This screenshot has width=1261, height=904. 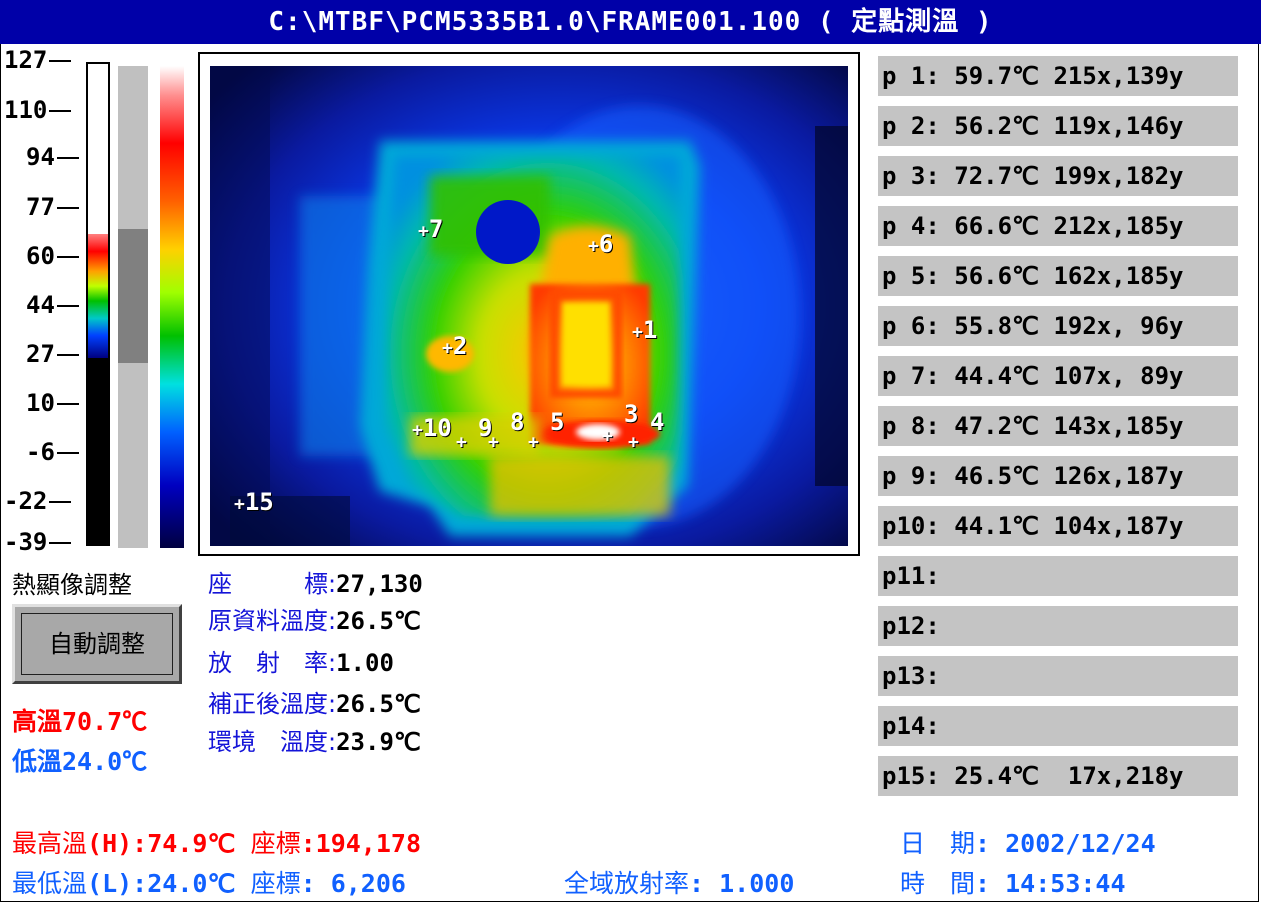 What do you see at coordinates (272, 742) in the screenshot?
I see `ambient-temp-label: 環境 溫度:` at bounding box center [272, 742].